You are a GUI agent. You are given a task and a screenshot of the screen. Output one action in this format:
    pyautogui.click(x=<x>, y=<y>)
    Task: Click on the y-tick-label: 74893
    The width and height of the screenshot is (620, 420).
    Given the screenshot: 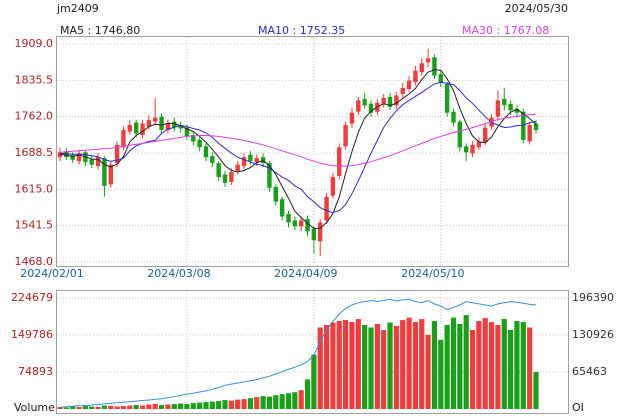 What is the action you would take?
    pyautogui.click(x=35, y=371)
    